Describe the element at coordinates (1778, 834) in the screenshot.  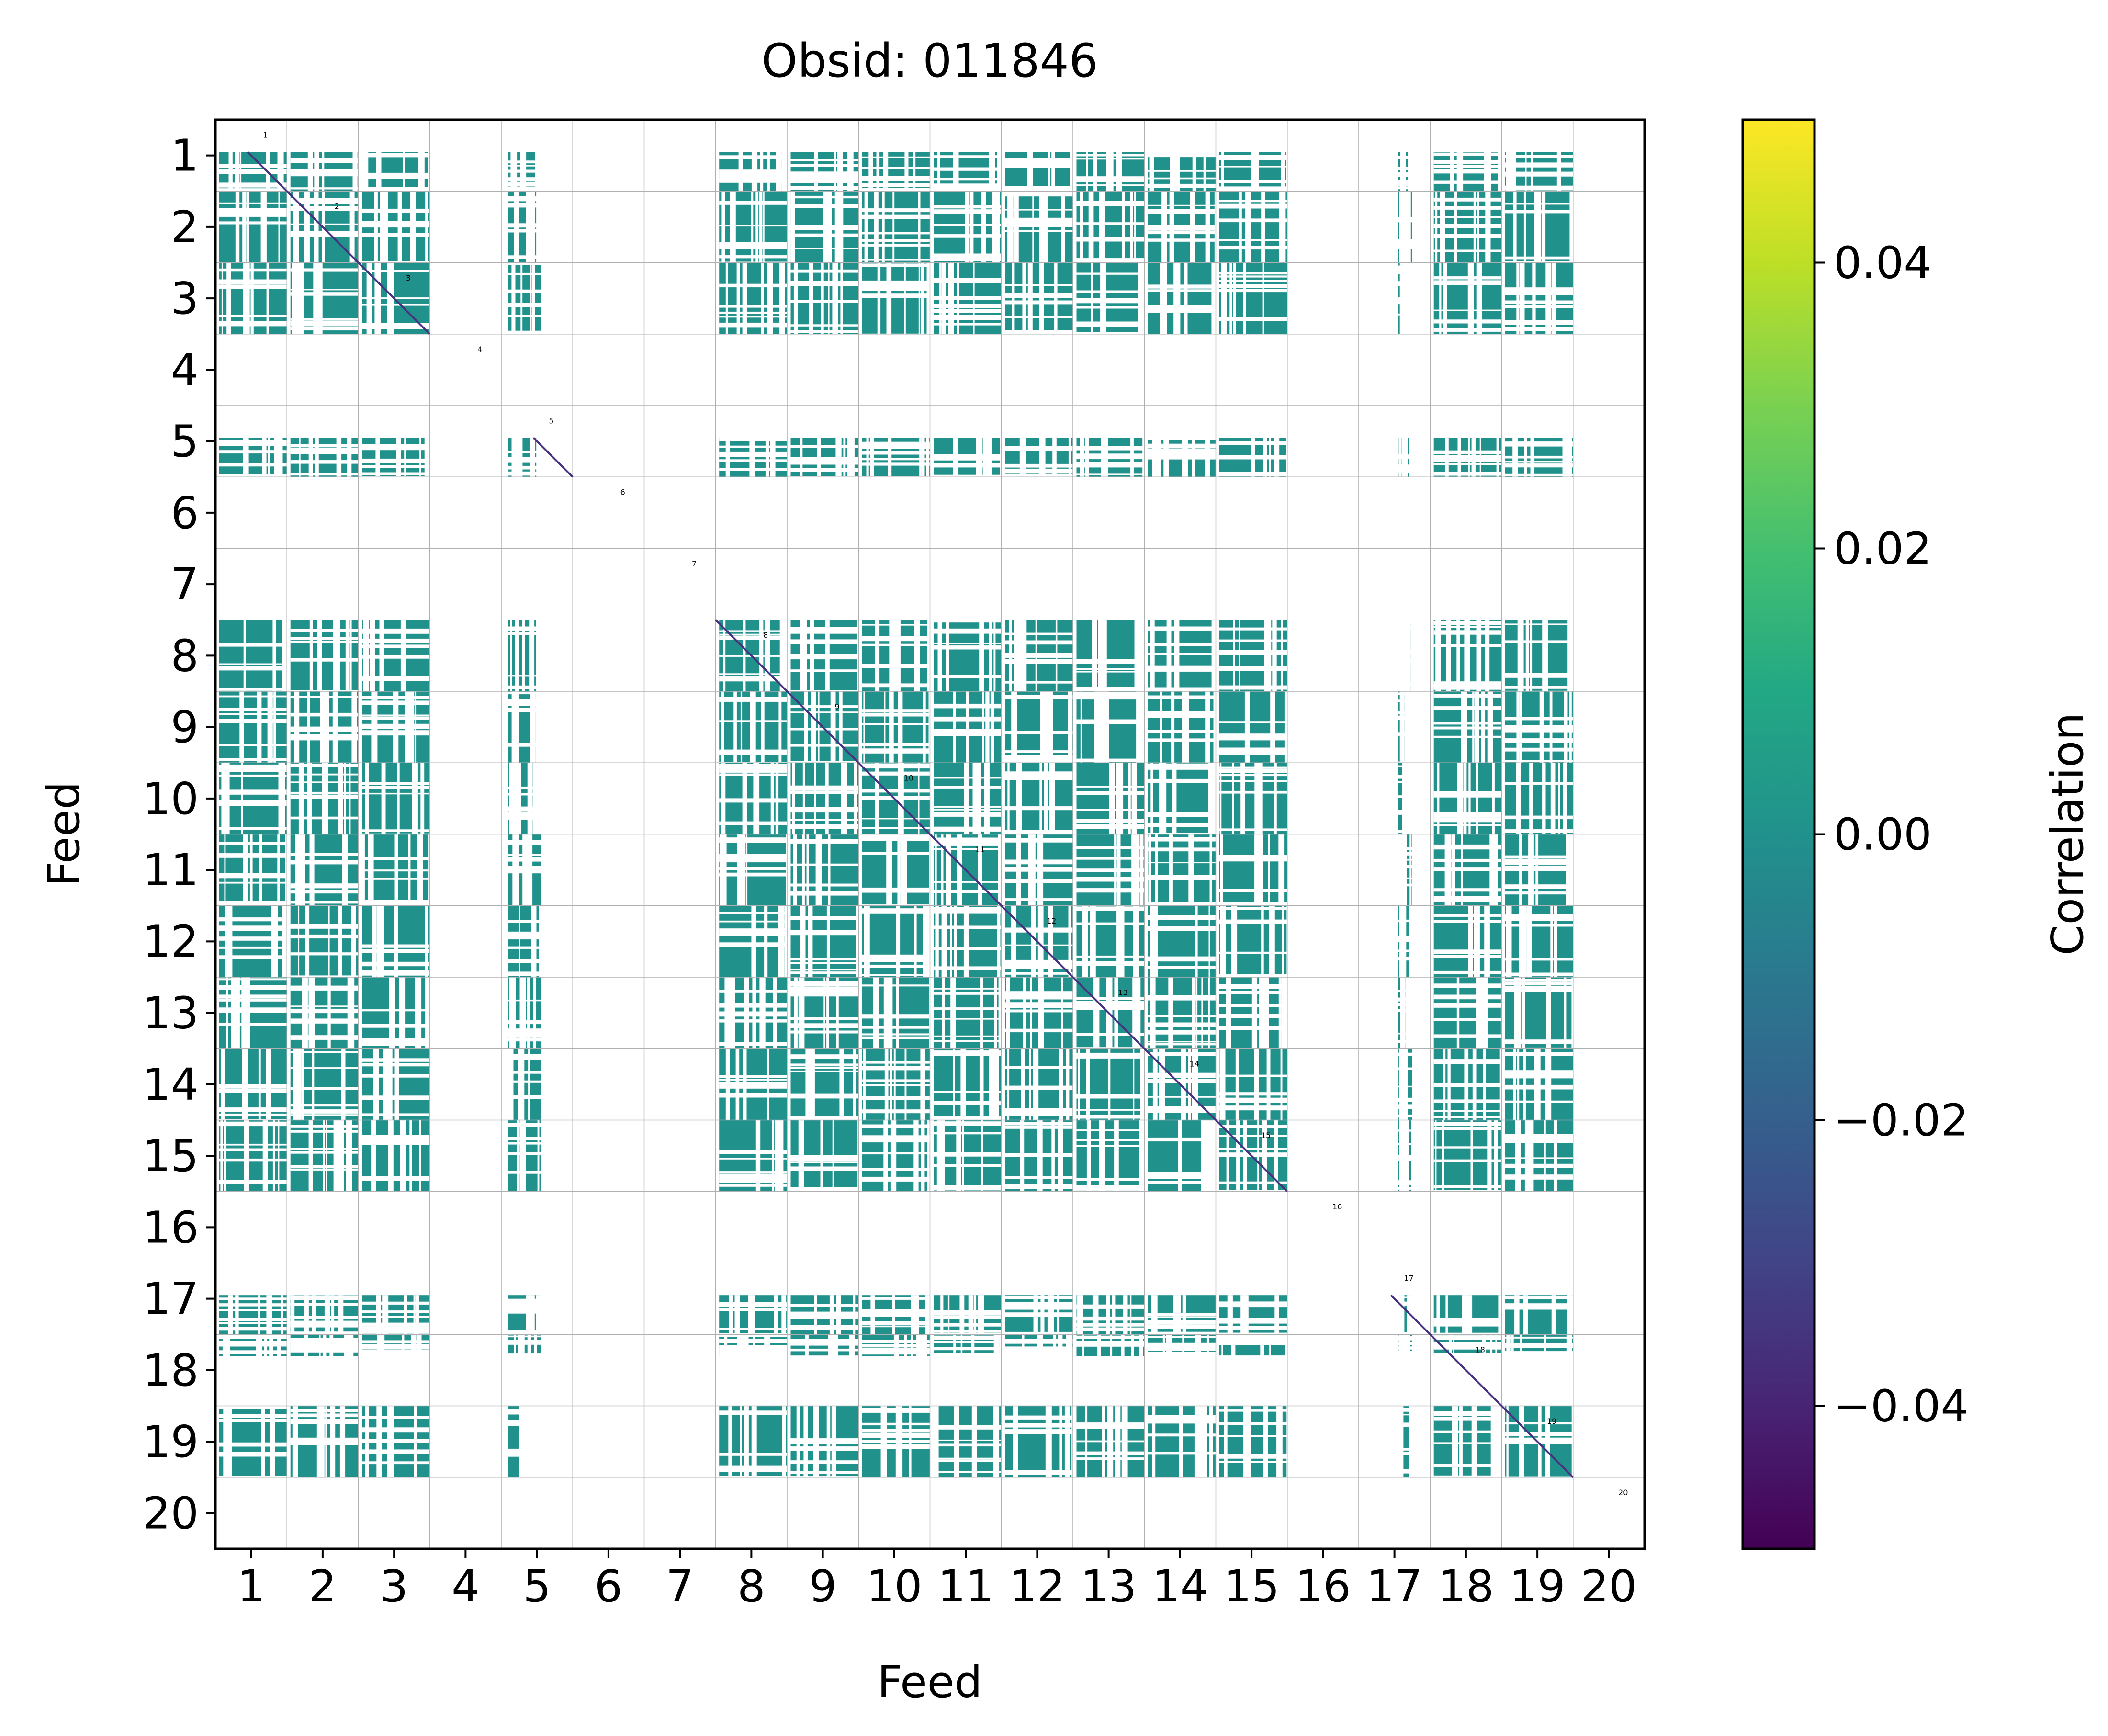
I see `colorbar` at that location.